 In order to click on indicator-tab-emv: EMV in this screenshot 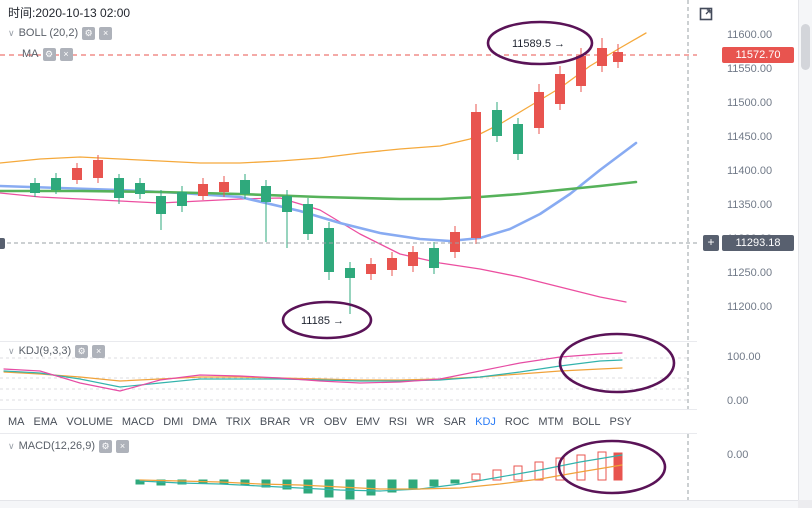, I will do `click(367, 421)`.